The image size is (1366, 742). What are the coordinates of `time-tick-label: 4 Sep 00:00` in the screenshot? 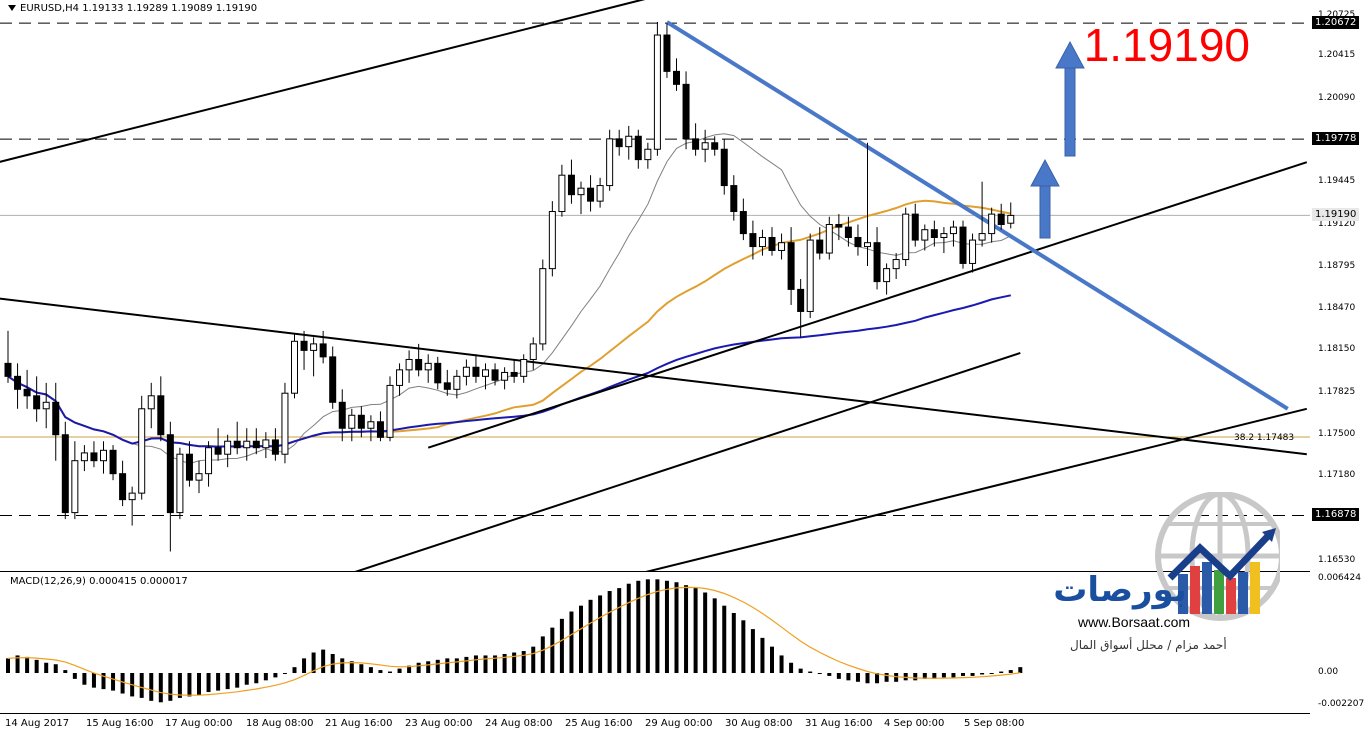 It's located at (914, 723).